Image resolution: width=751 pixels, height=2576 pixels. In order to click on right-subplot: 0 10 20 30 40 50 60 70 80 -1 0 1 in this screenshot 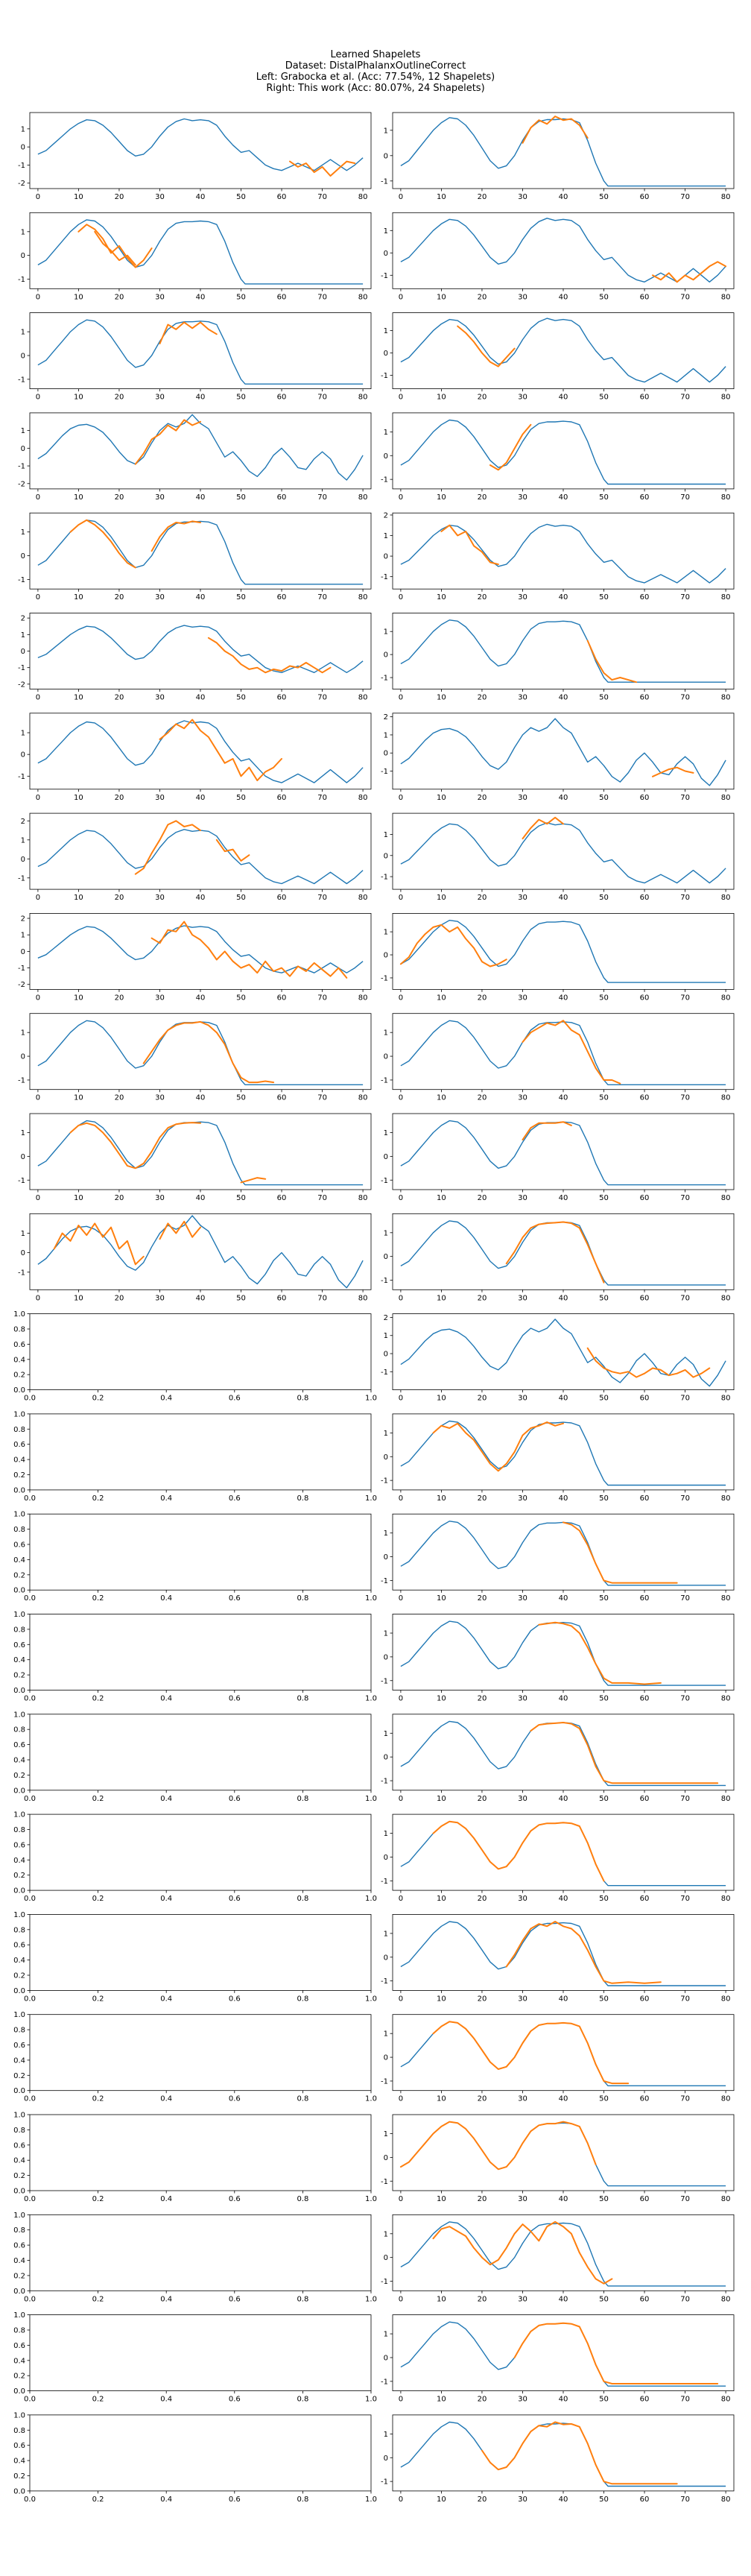, I will do `click(558, 1558)`.